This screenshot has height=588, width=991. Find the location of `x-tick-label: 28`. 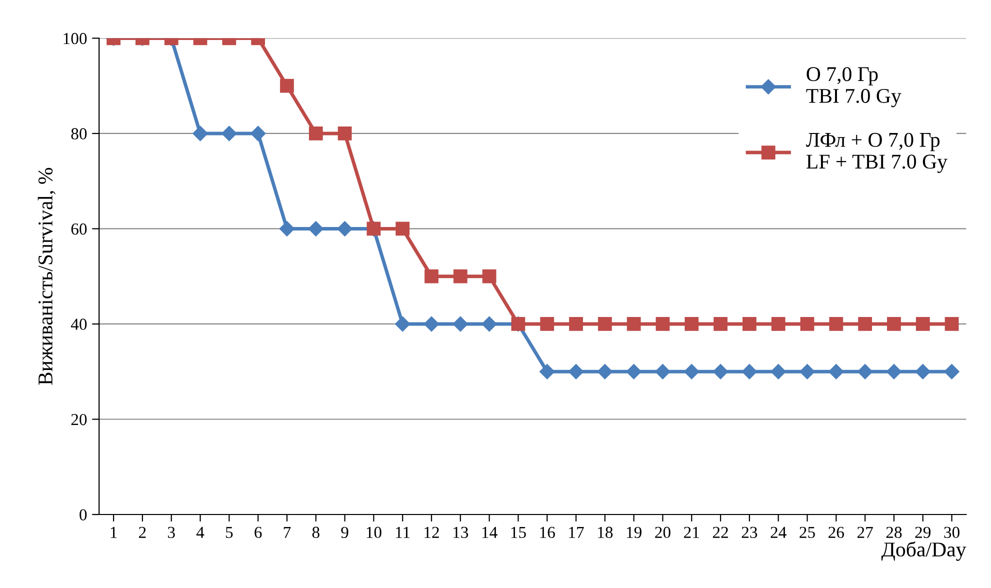

x-tick-label: 28 is located at coordinates (894, 532).